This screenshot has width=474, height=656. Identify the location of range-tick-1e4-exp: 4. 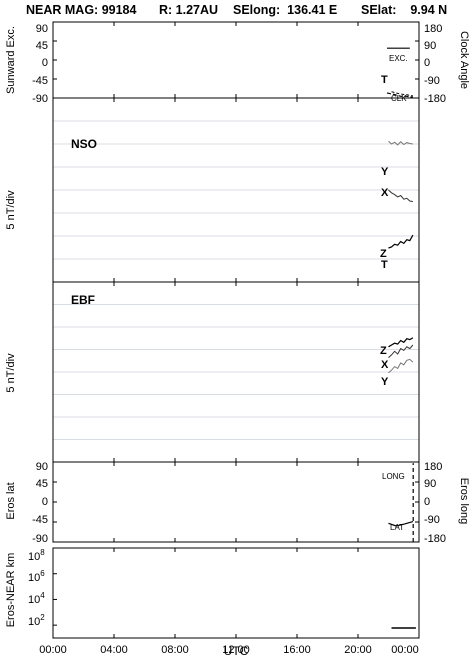
(42, 595).